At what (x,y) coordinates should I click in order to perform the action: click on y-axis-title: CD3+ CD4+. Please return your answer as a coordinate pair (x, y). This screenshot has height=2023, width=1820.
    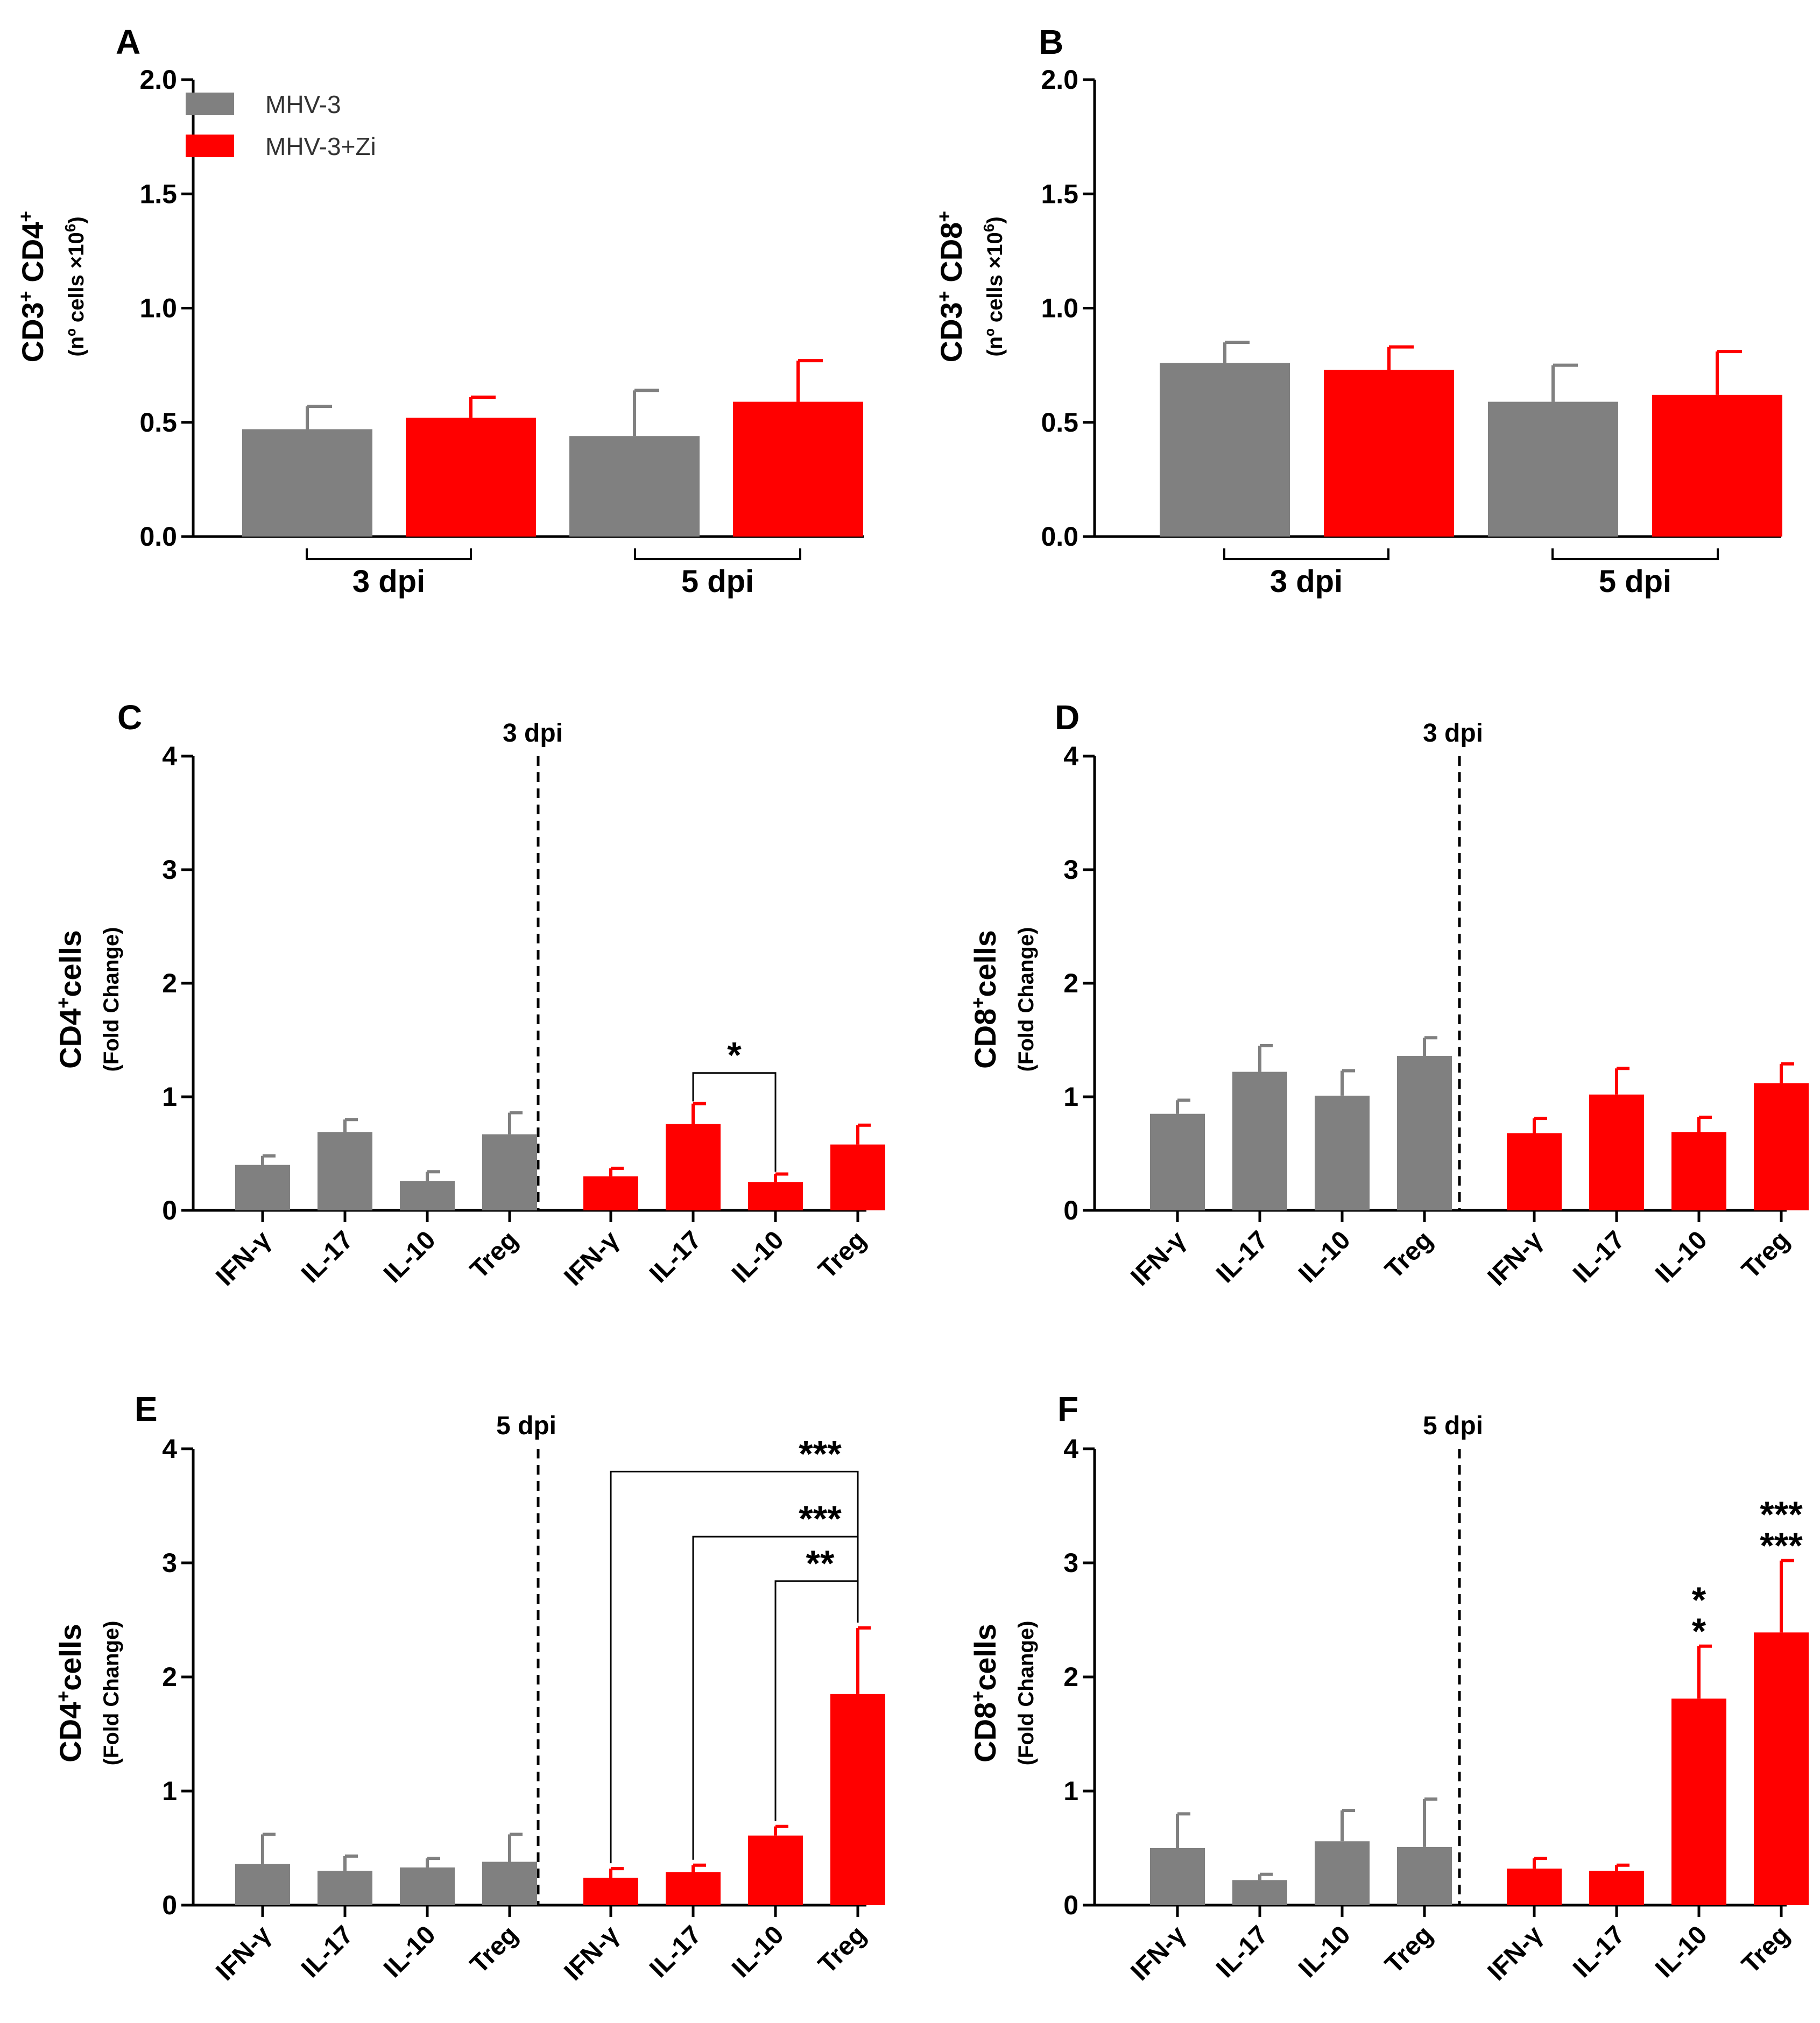
    Looking at the image, I should click on (32, 287).